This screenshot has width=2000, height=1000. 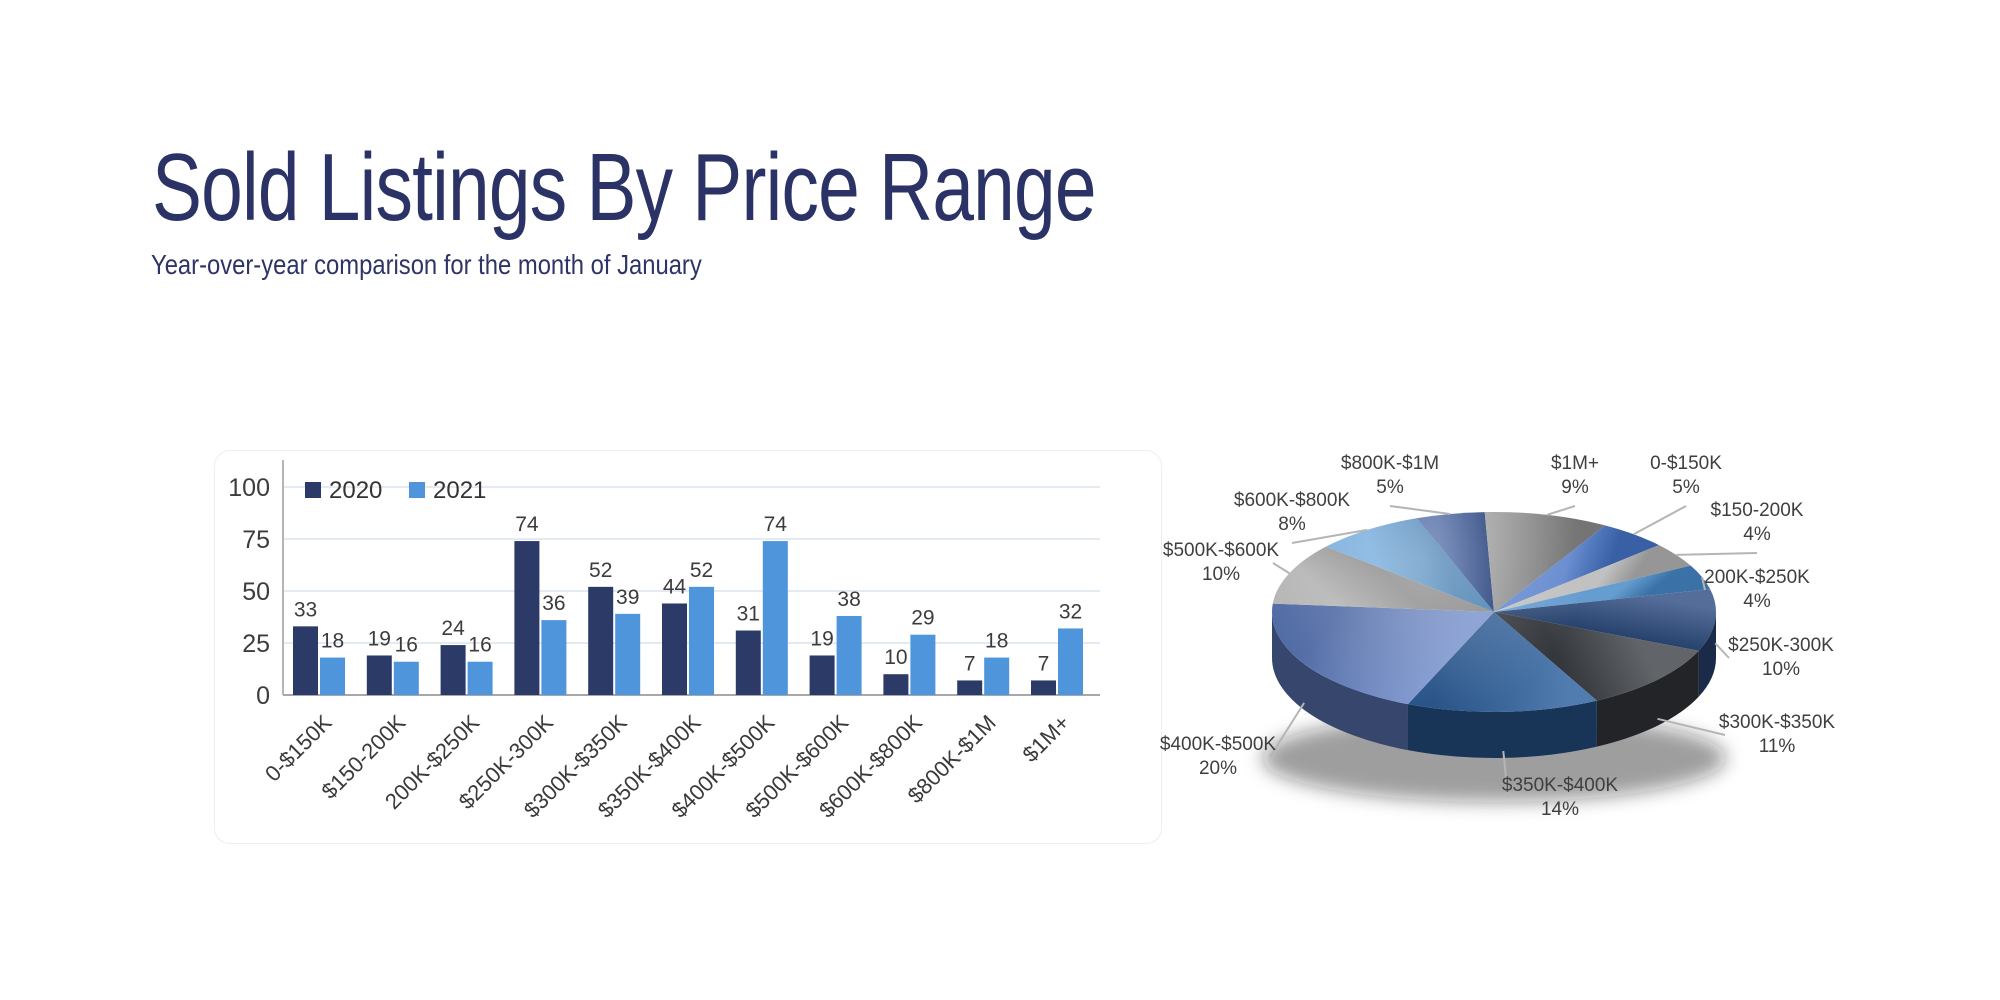 What do you see at coordinates (553, 603) in the screenshot?
I see `bar-value-label: 36` at bounding box center [553, 603].